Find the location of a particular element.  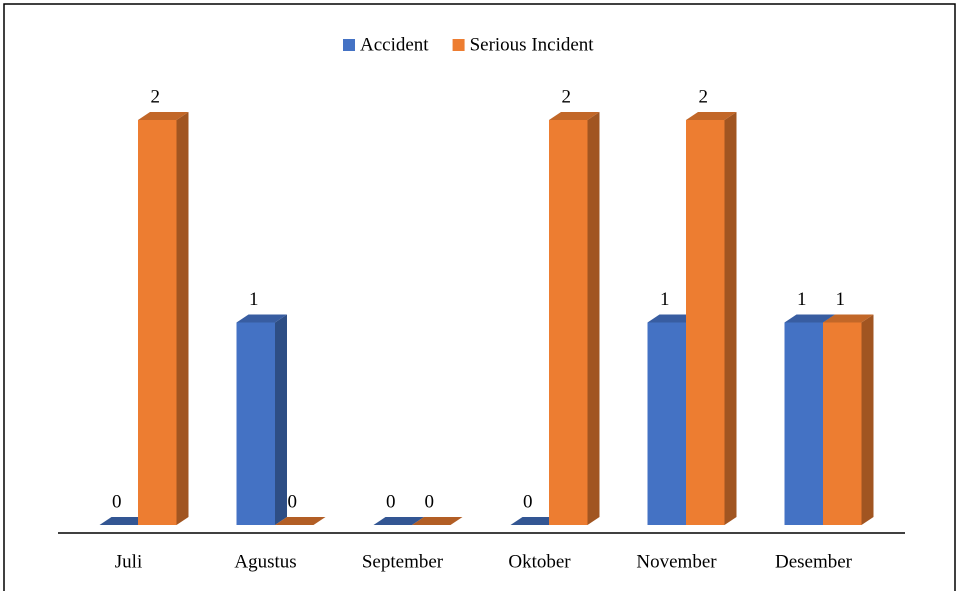

x-tick-label: Juli is located at coordinates (128, 561).